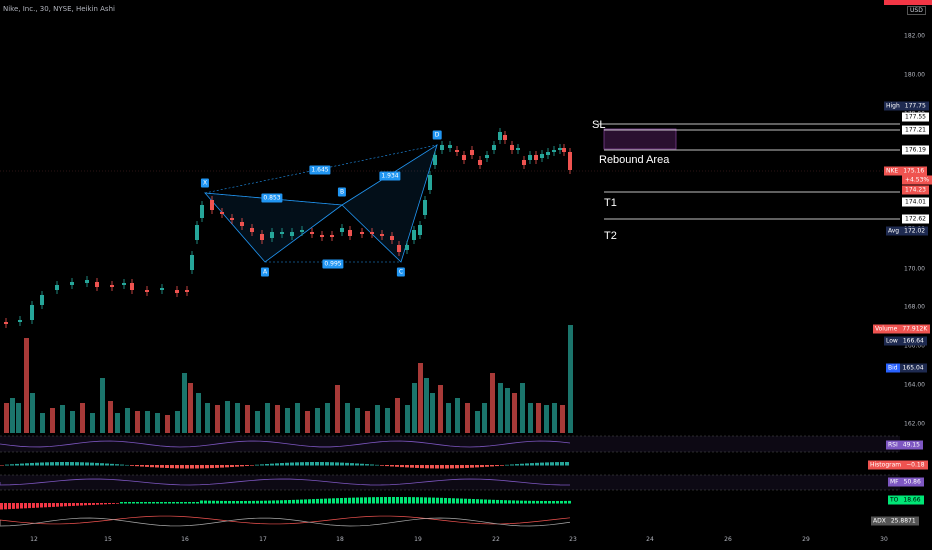  Describe the element at coordinates (906, 171) in the screenshot. I see `nke-price-tag: NKE 175.16` at that location.